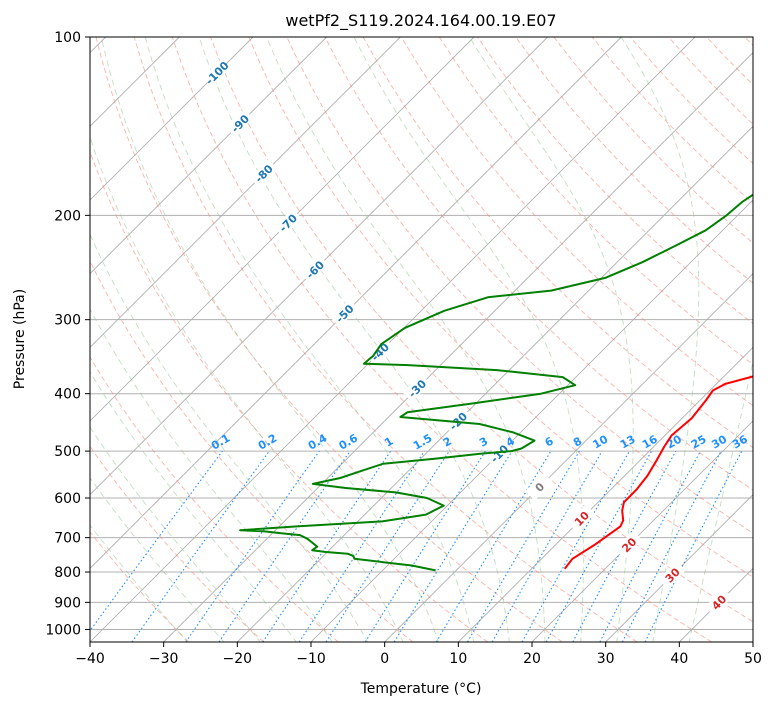 This screenshot has width=775, height=708. I want to click on x-tick-label: 50, so click(753, 659).